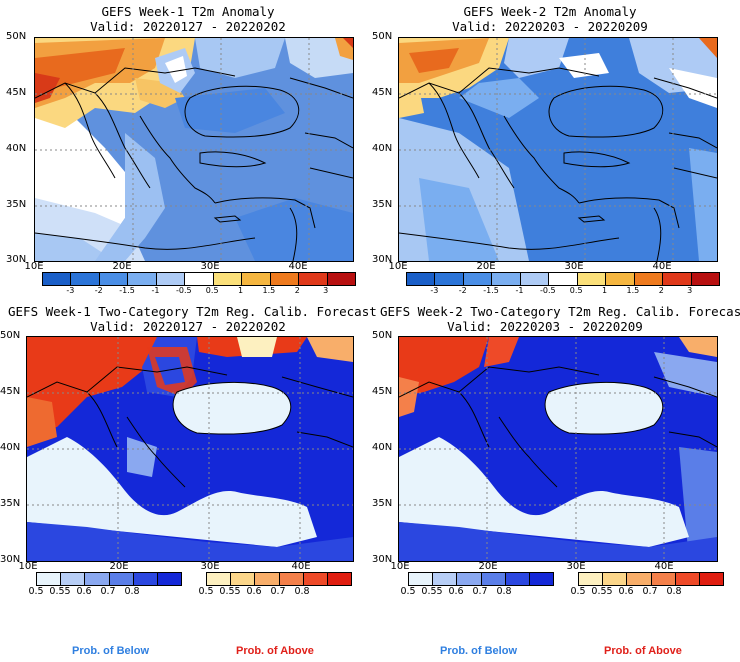 The width and height of the screenshot is (740, 662). Describe the element at coordinates (188, 26) in the screenshot. I see `panel-valid: Valid: 20220127 - 20220202` at that location.